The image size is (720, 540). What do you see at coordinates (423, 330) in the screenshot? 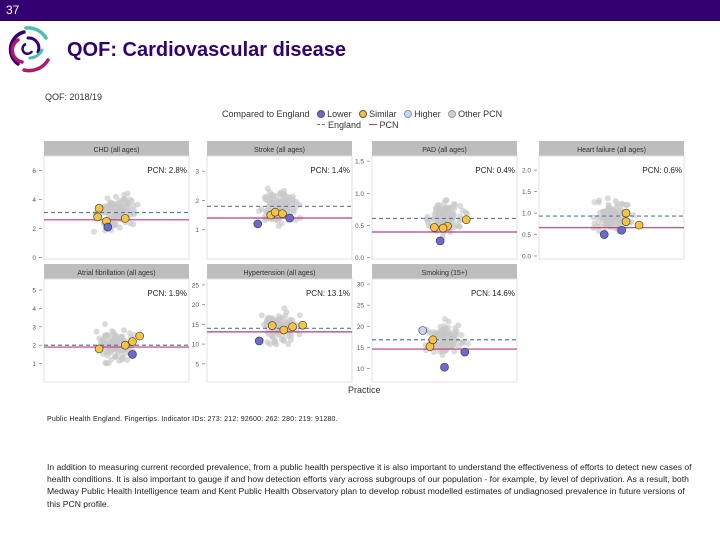
I see `practice-point-higher` at bounding box center [423, 330].